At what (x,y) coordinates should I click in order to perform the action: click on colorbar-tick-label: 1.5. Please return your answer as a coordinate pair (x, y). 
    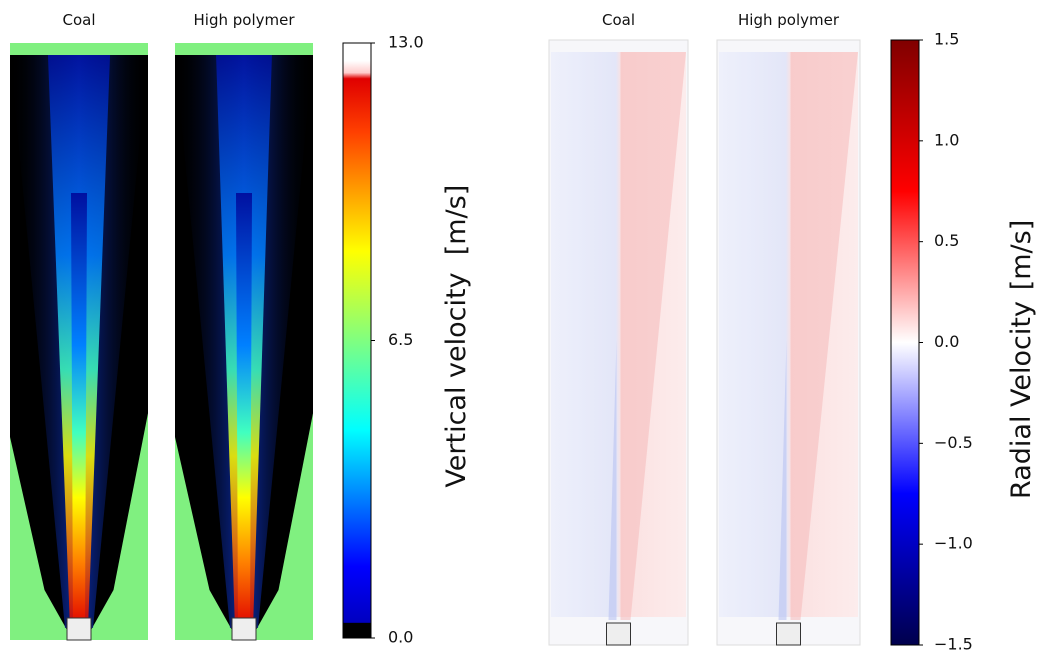
    Looking at the image, I should click on (946, 39).